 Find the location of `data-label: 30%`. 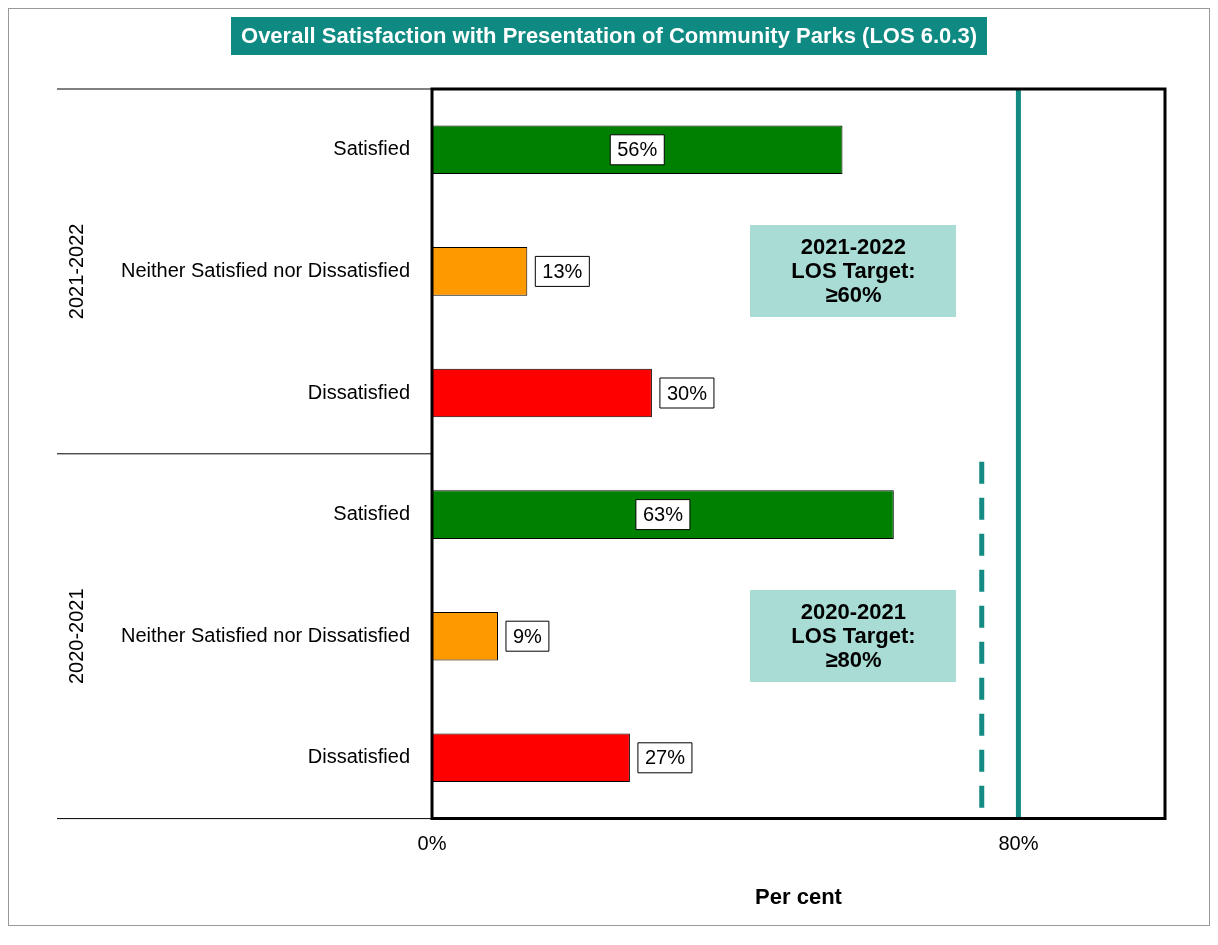

data-label: 30% is located at coordinates (687, 392).